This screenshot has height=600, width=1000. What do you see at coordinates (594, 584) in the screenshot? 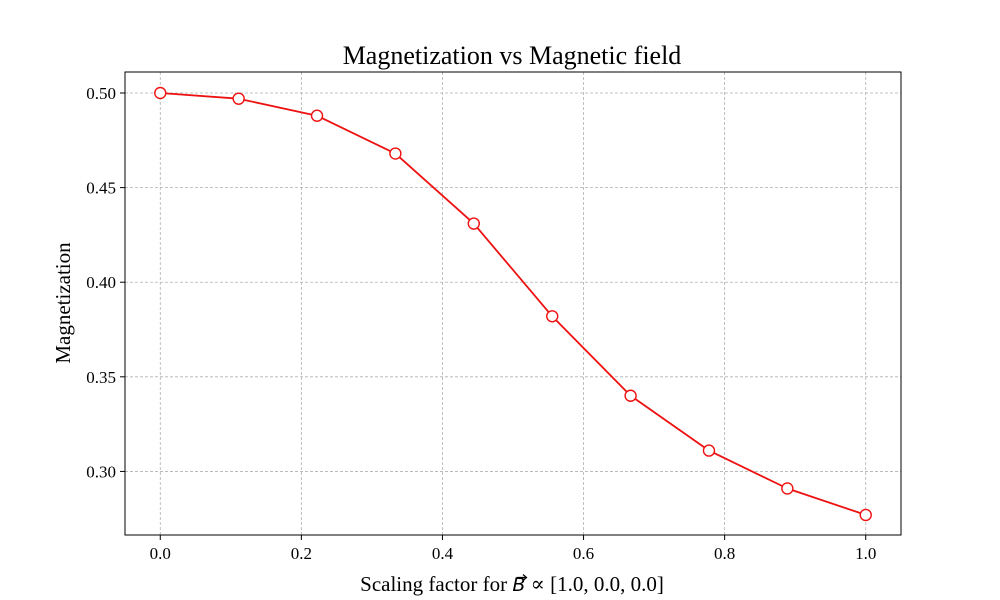
I see `x-axis-label-suffix: ∝ [1.0, 0.0, 0.0]` at bounding box center [594, 584].